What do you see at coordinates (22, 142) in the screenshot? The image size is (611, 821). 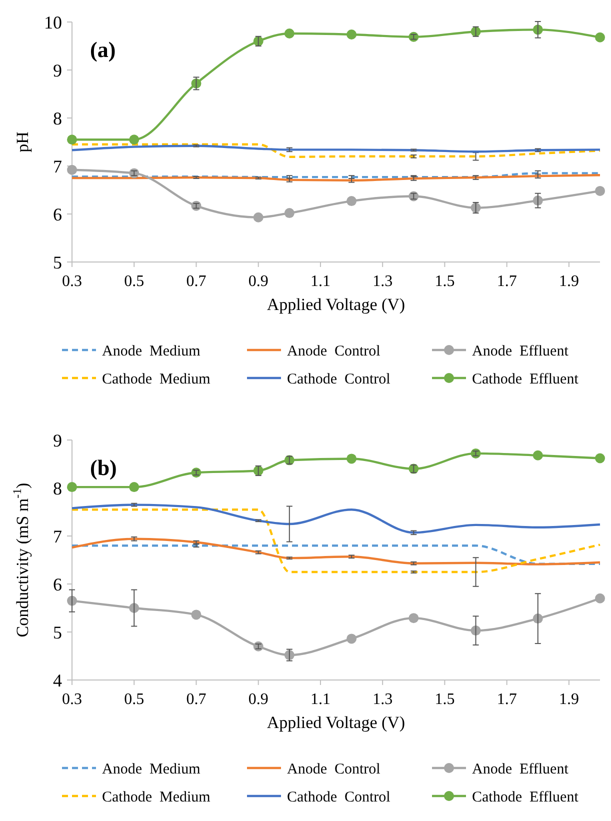 I see `y-axis-title: pH` at bounding box center [22, 142].